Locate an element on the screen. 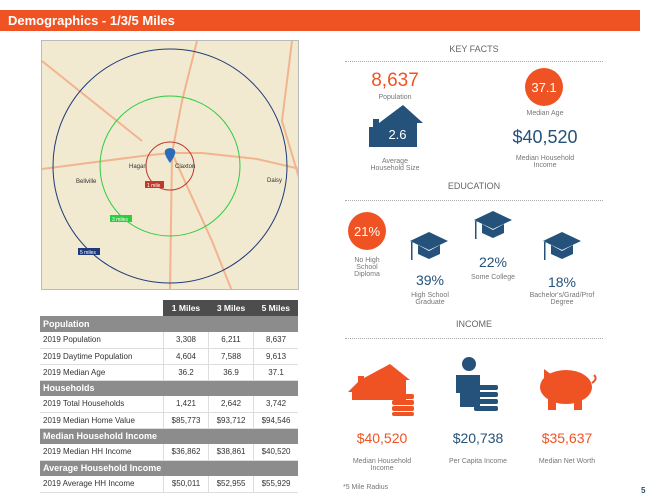 The width and height of the screenshot is (650, 502). section-title: Average Household Income is located at coordinates (169, 468).